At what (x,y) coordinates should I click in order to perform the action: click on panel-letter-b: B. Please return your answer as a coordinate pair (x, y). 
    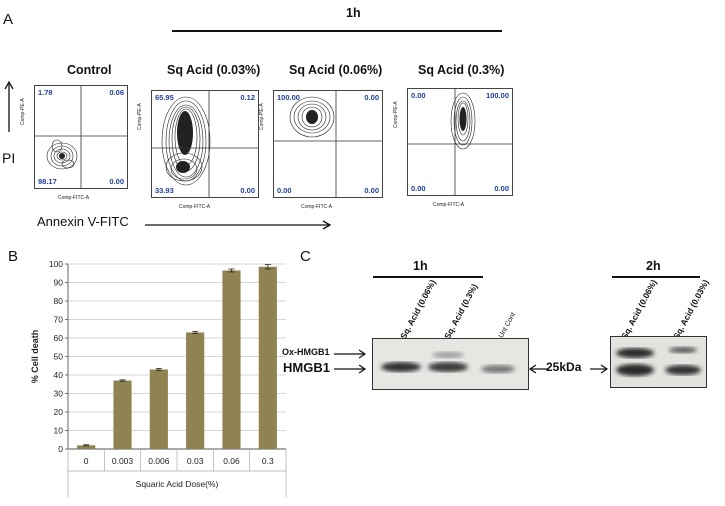
    Looking at the image, I should click on (13, 256).